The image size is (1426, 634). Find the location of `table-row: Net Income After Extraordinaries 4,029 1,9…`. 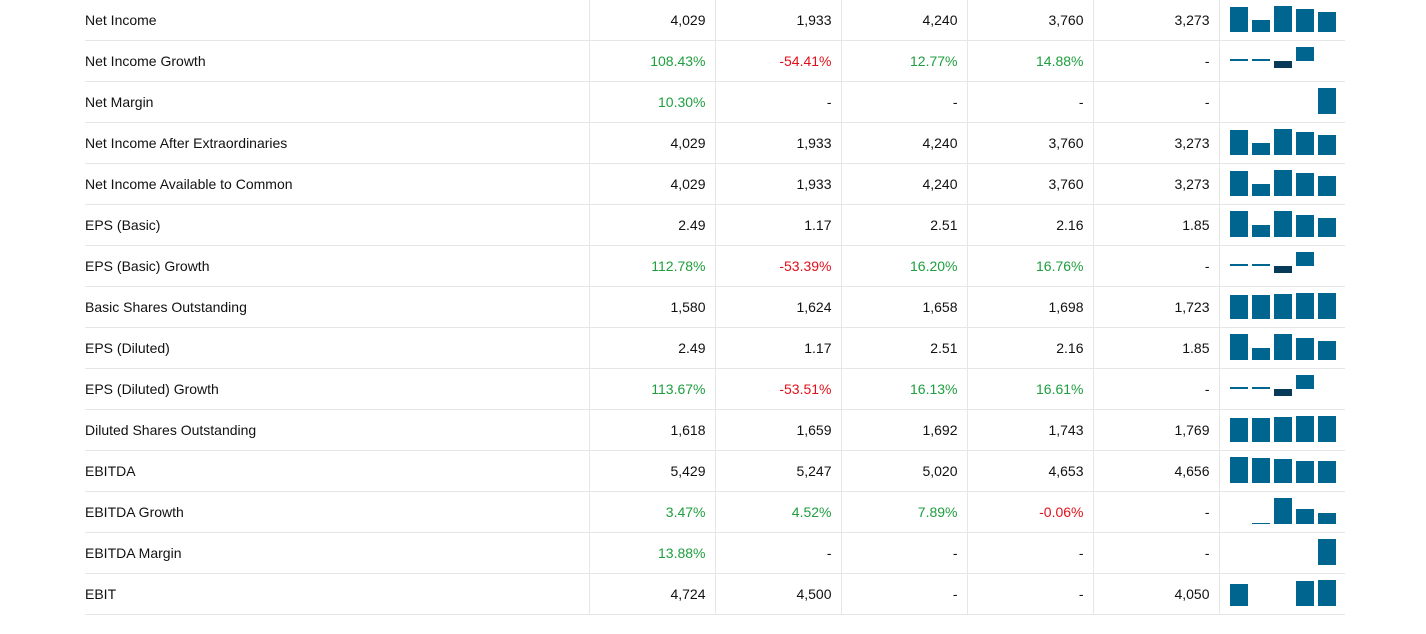

table-row: Net Income After Extraordinaries 4,029 1,9… is located at coordinates (715, 143).